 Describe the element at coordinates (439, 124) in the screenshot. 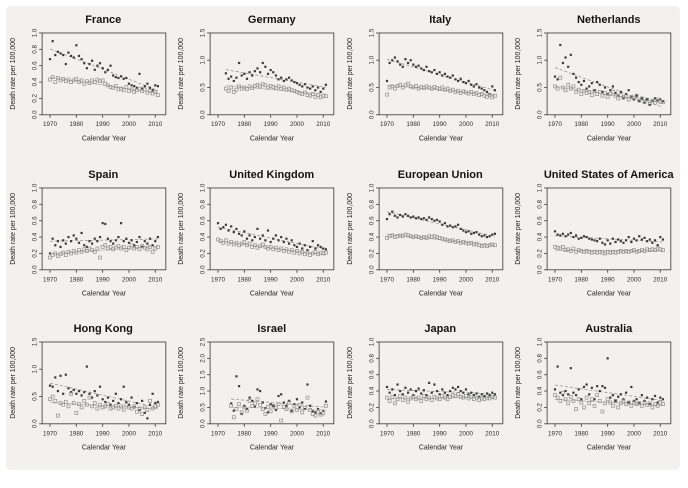

I see `x-tick-label: 1990` at that location.